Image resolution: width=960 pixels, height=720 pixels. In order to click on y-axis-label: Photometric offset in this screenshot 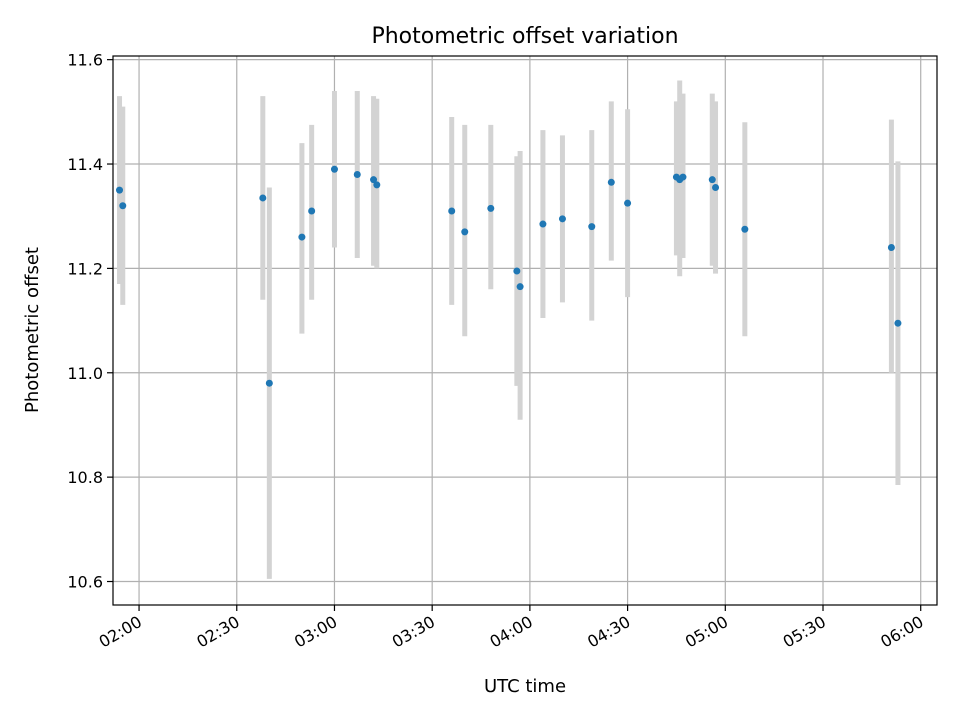, I will do `click(32, 330)`.